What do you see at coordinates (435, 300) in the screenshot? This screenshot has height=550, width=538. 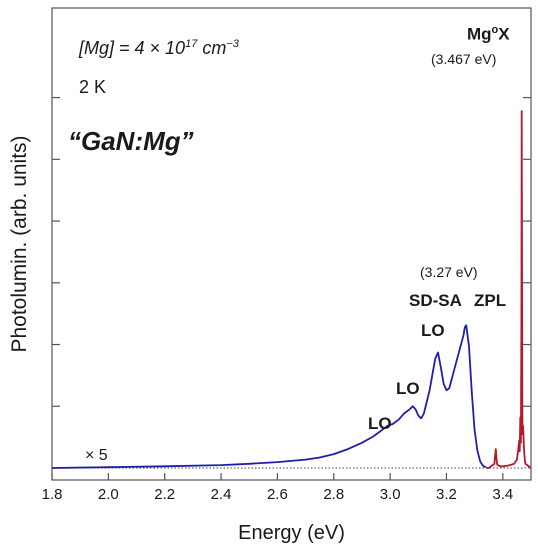 I see `sdsa-peak-label: SD-SA` at bounding box center [435, 300].